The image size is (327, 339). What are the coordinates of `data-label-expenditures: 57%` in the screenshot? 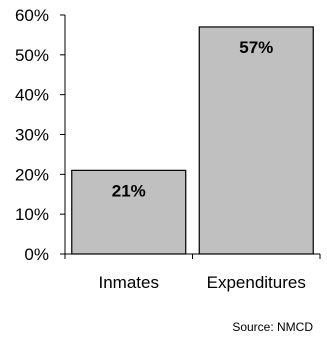 It's located at (256, 47).